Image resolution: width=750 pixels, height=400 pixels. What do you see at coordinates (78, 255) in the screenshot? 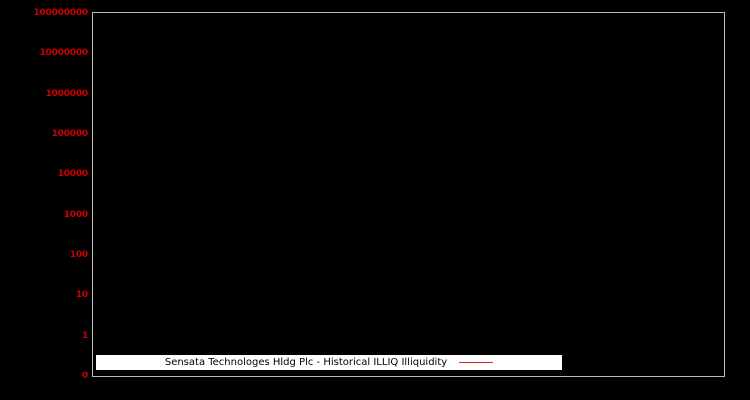
I see `y-tick-label-6: 100` at bounding box center [78, 255].